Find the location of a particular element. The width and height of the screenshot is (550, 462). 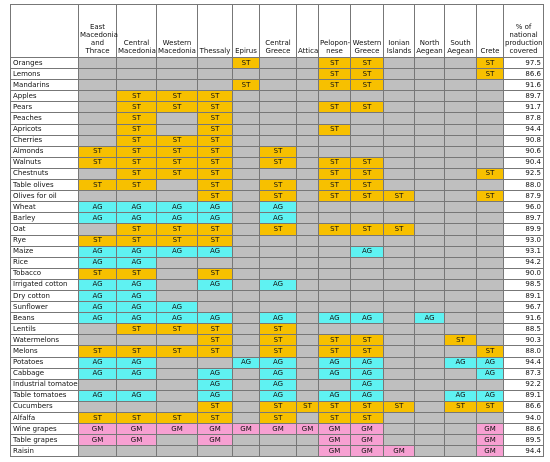

crop-name: Chestnuts is located at coordinates (44, 174).